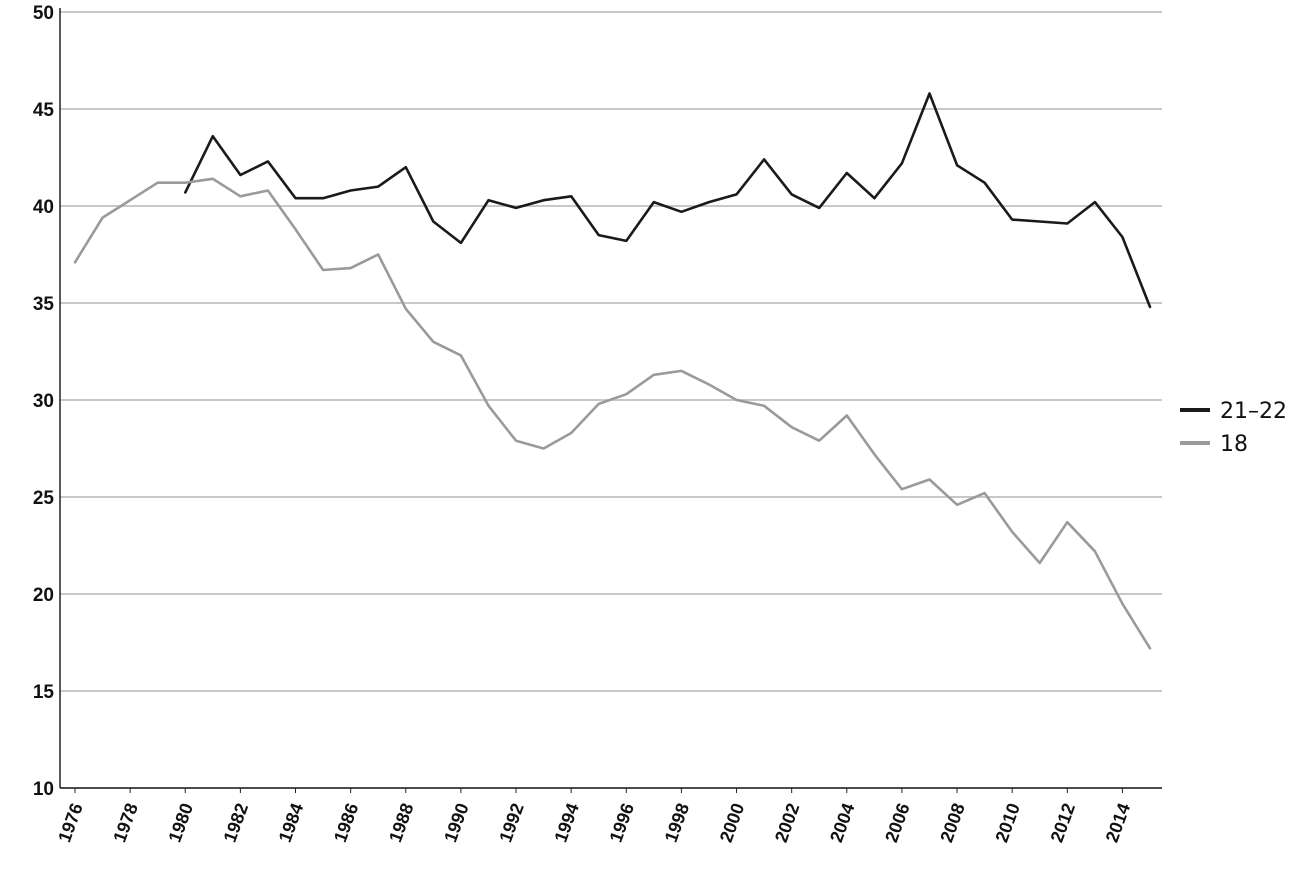  Describe the element at coordinates (44, 304) in the screenshot. I see `y-tick-label: 35` at that location.